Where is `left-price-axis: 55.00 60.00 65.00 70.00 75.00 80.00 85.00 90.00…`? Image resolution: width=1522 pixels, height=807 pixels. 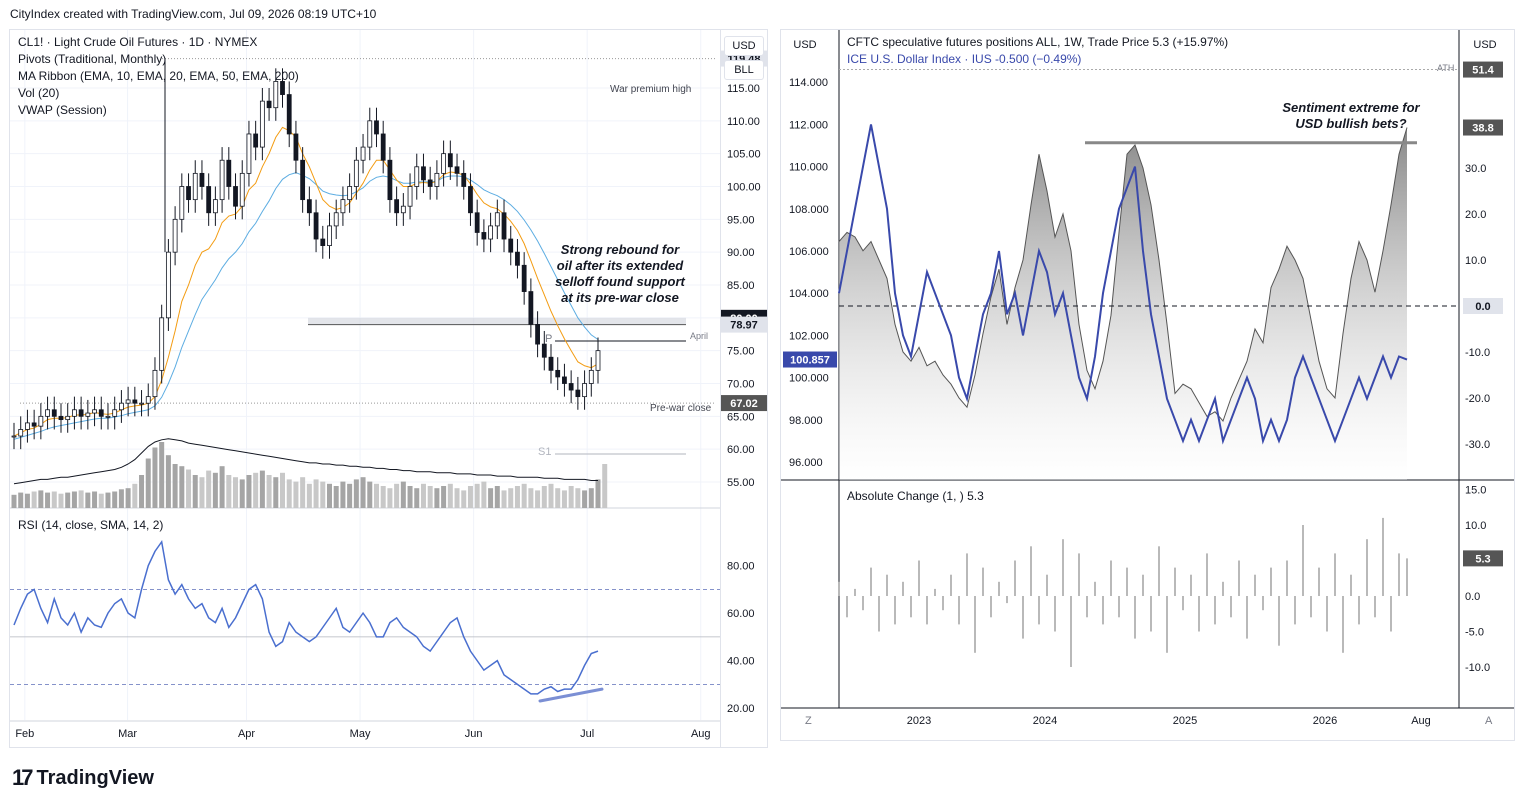
left-price-axis: 55.00 60.00 65.00 70.00 75.00 80.00 85.00 90.00… is located at coordinates (744, 388).